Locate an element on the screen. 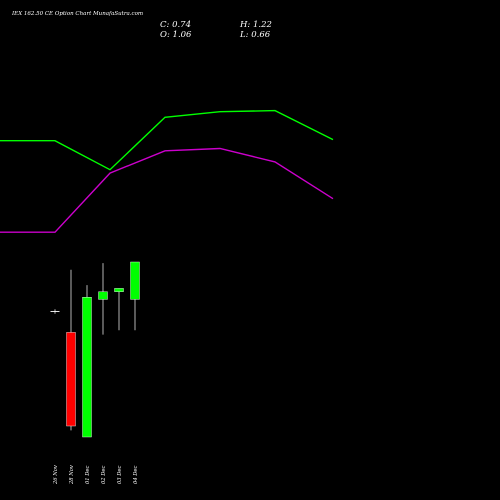 The width and height of the screenshot is (500, 500). date-axis: 26 Nov 28 Nov 01 Dec 02 Dec 03 Dec 04 Dec is located at coordinates (96, 475).